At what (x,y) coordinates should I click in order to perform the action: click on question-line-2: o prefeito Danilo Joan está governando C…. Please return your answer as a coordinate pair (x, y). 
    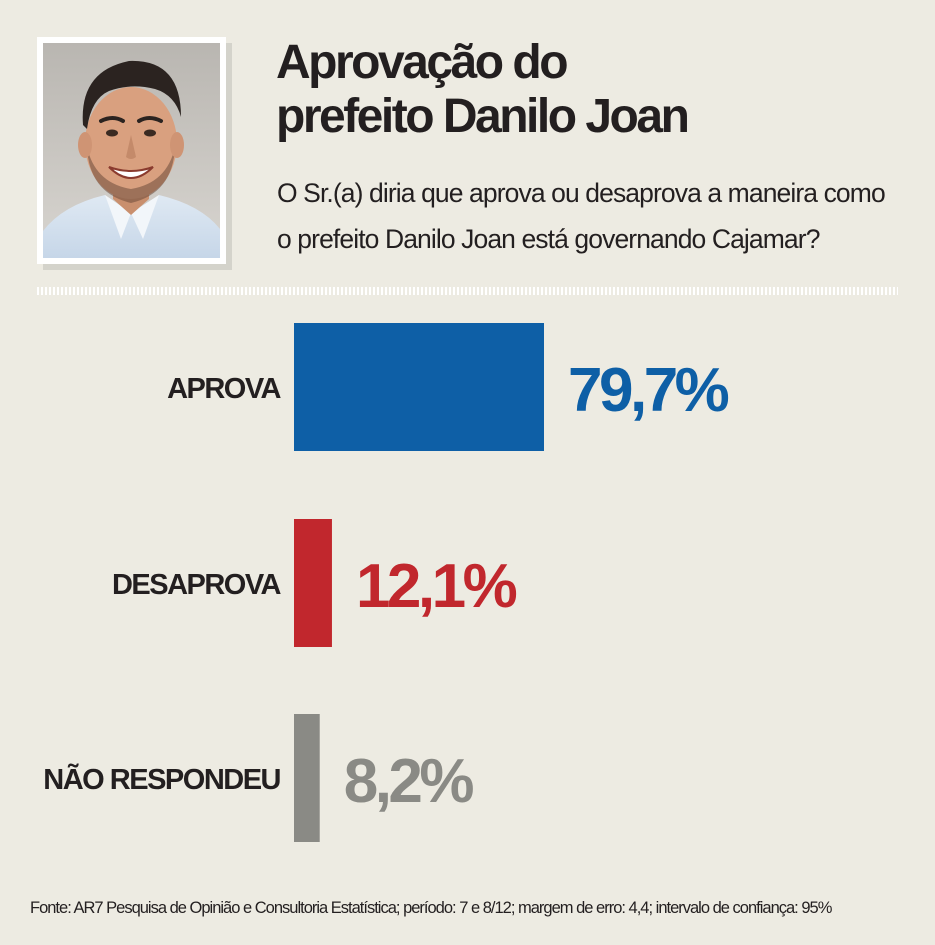
    Looking at the image, I should click on (548, 239).